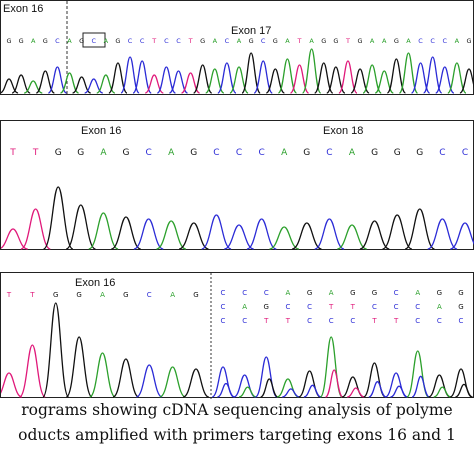 The height and width of the screenshot is (474, 474). Describe the element at coordinates (195, 295) in the screenshot. I see `base-call-c-left: G` at that location.